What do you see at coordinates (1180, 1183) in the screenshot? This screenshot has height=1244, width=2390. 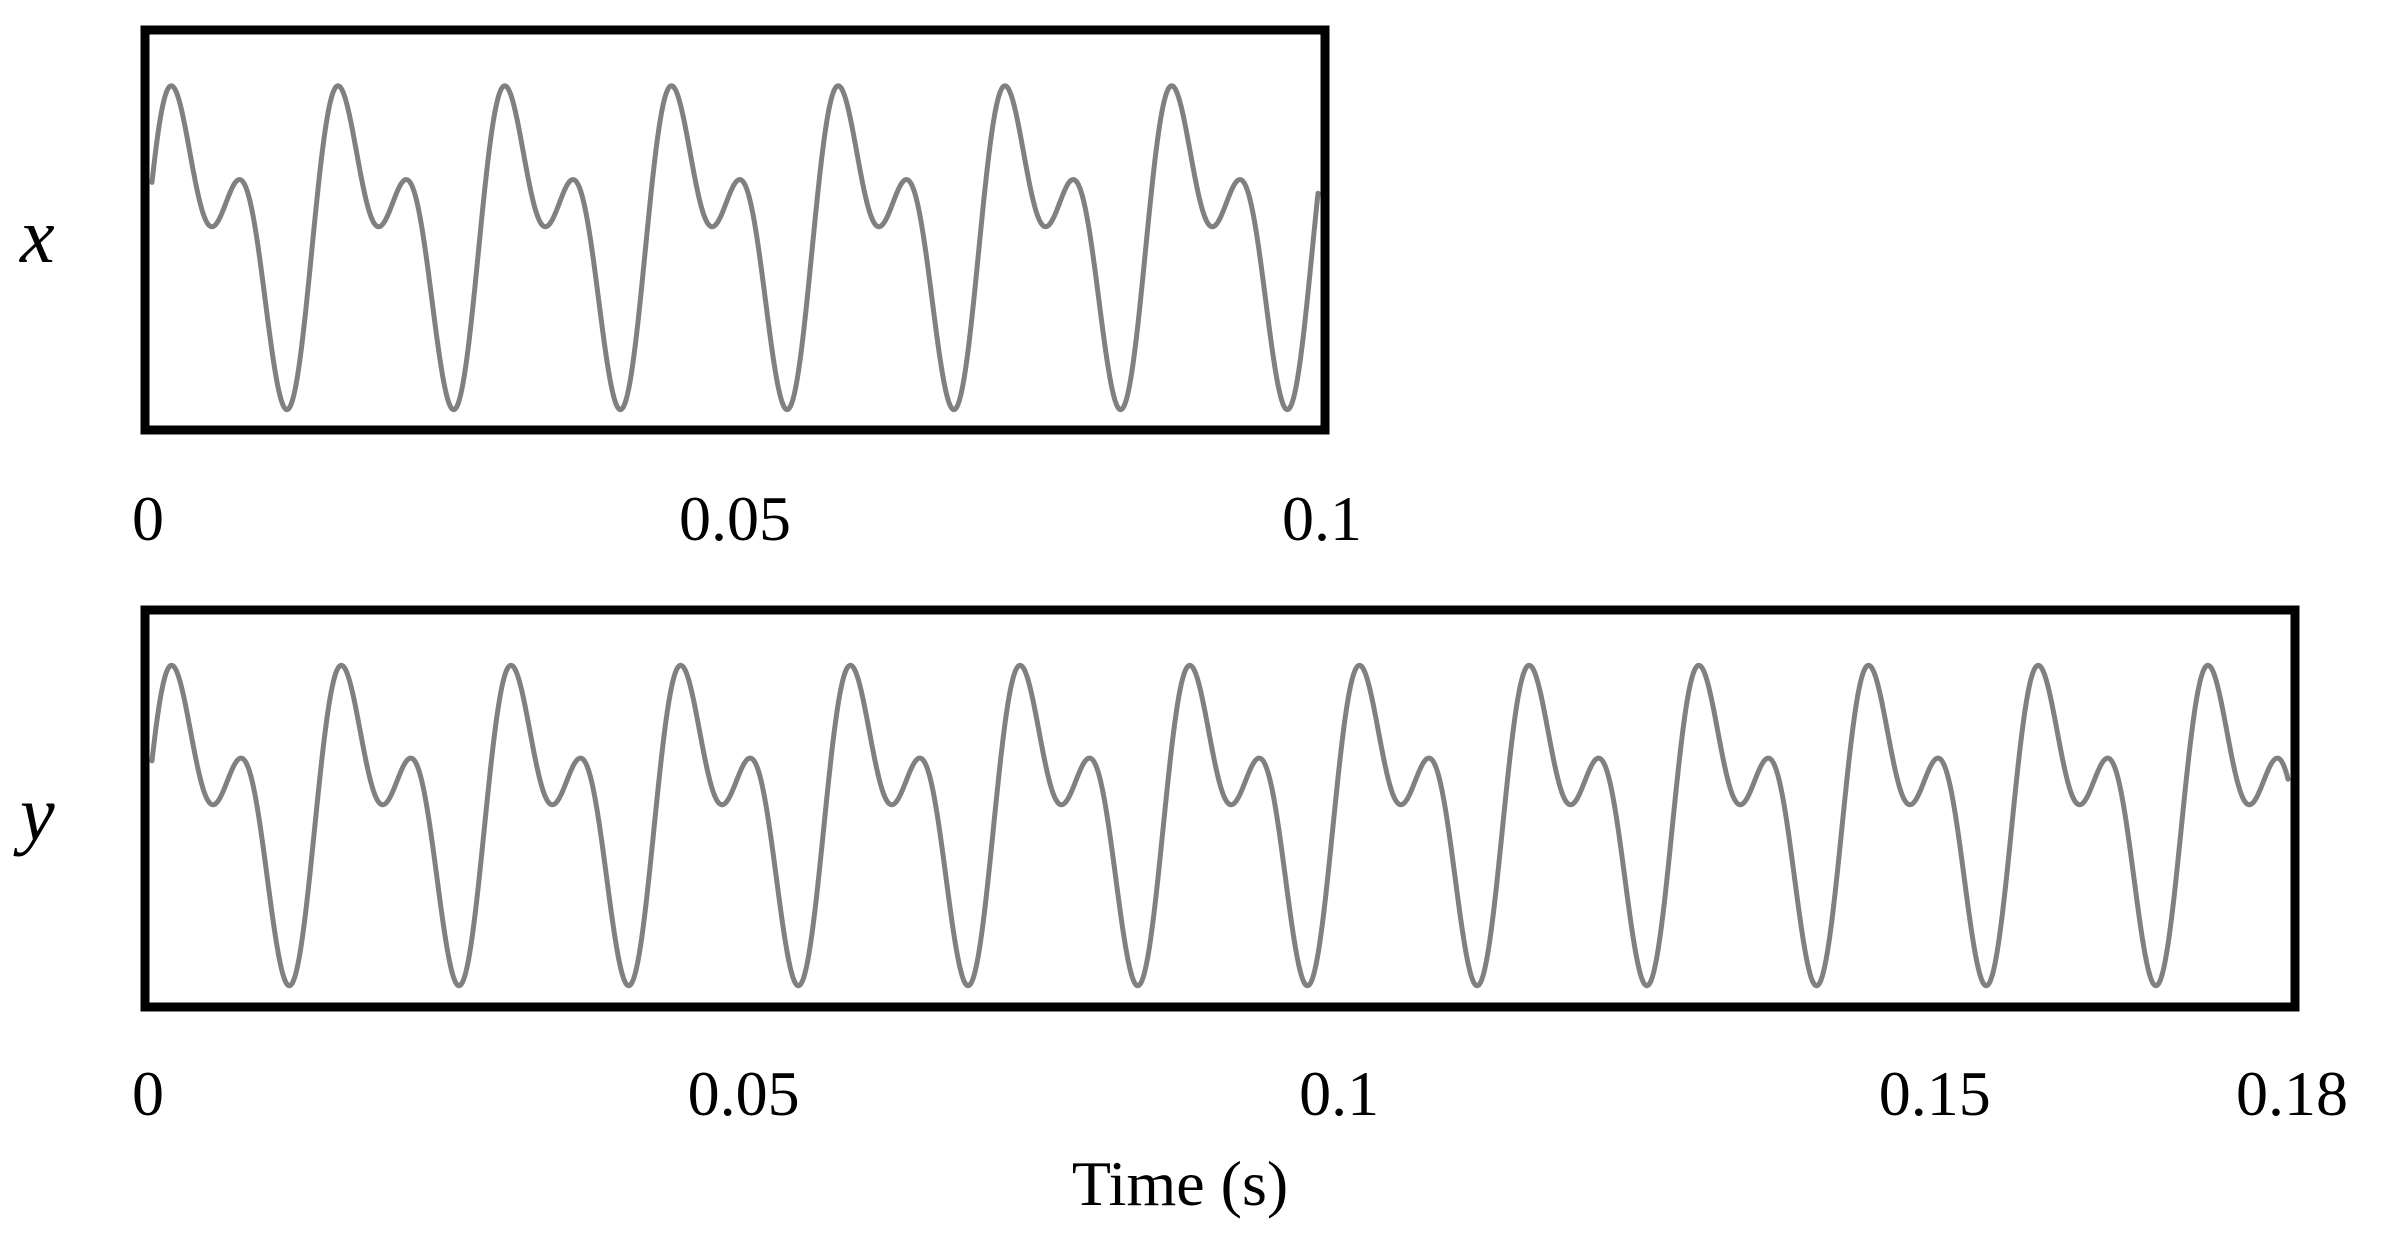 I see `xlabel-time: Time (s)` at bounding box center [1180, 1183].